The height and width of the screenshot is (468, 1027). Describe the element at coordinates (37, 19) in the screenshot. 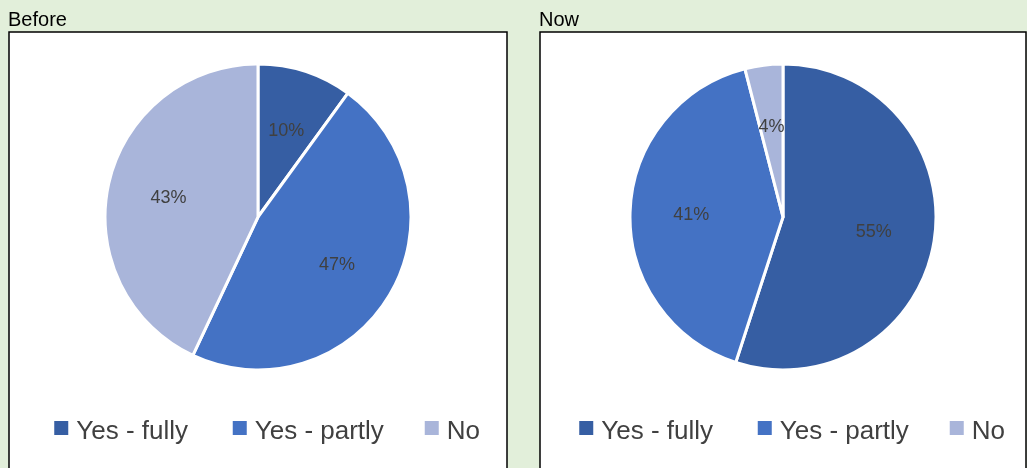

I see `chart-title: Before` at that location.